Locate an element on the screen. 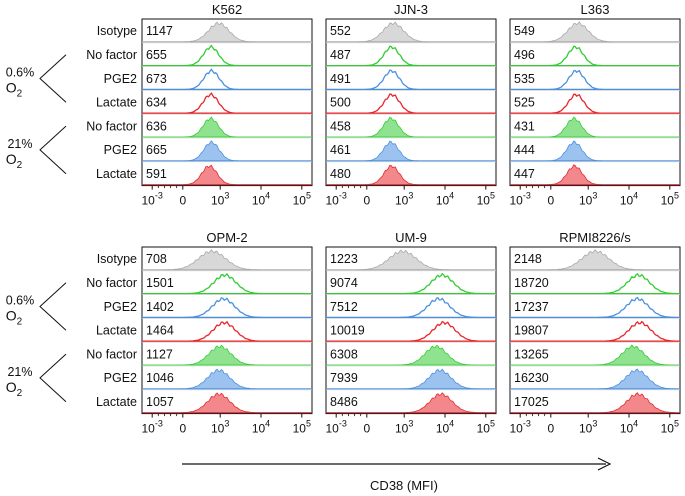 The height and width of the screenshot is (496, 685). mfi-value: 634 is located at coordinates (156, 103).